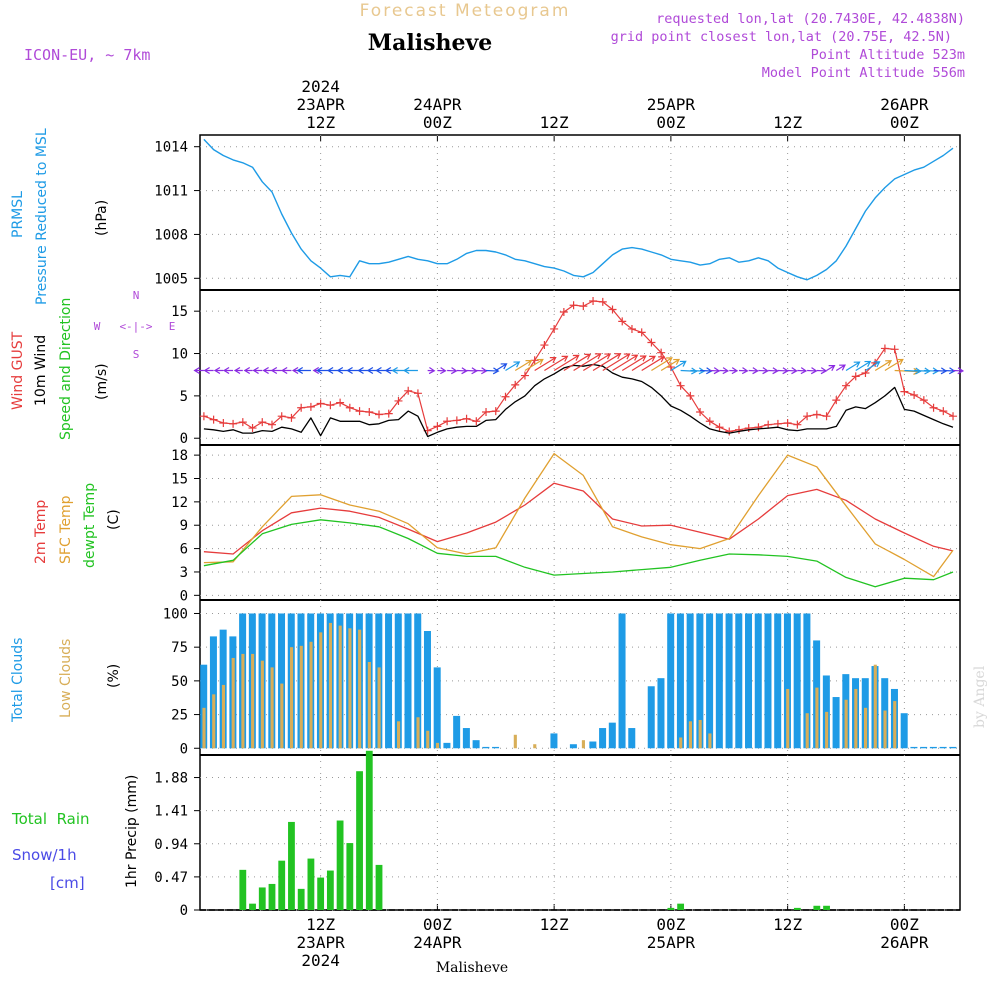  I want to click on bottom-time-label: 24APR, so click(437, 942).